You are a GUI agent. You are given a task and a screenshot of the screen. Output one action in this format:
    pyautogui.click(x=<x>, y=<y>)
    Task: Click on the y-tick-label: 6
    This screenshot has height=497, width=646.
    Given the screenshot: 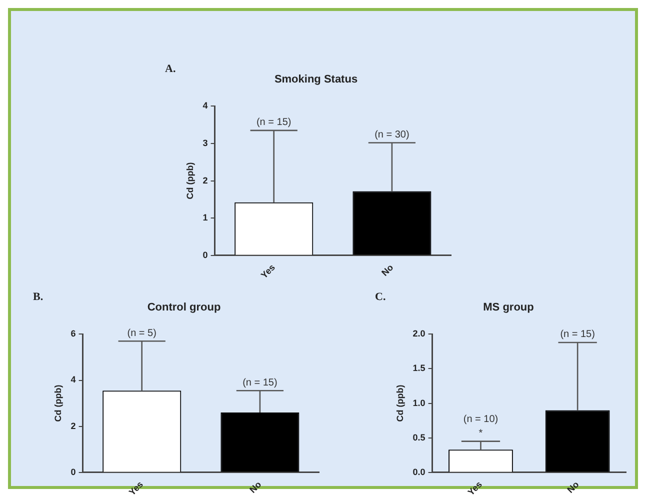 What is the action you would take?
    pyautogui.click(x=73, y=333)
    